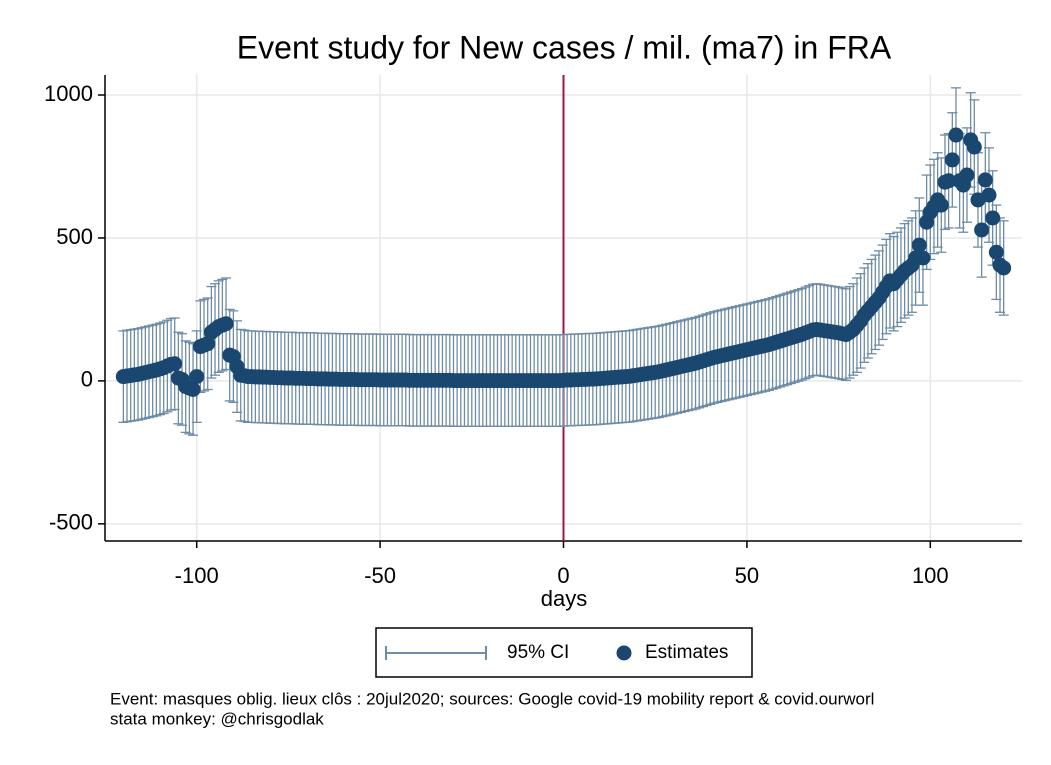  Describe the element at coordinates (563, 575) in the screenshot. I see `x-tick-label: 0` at that location.